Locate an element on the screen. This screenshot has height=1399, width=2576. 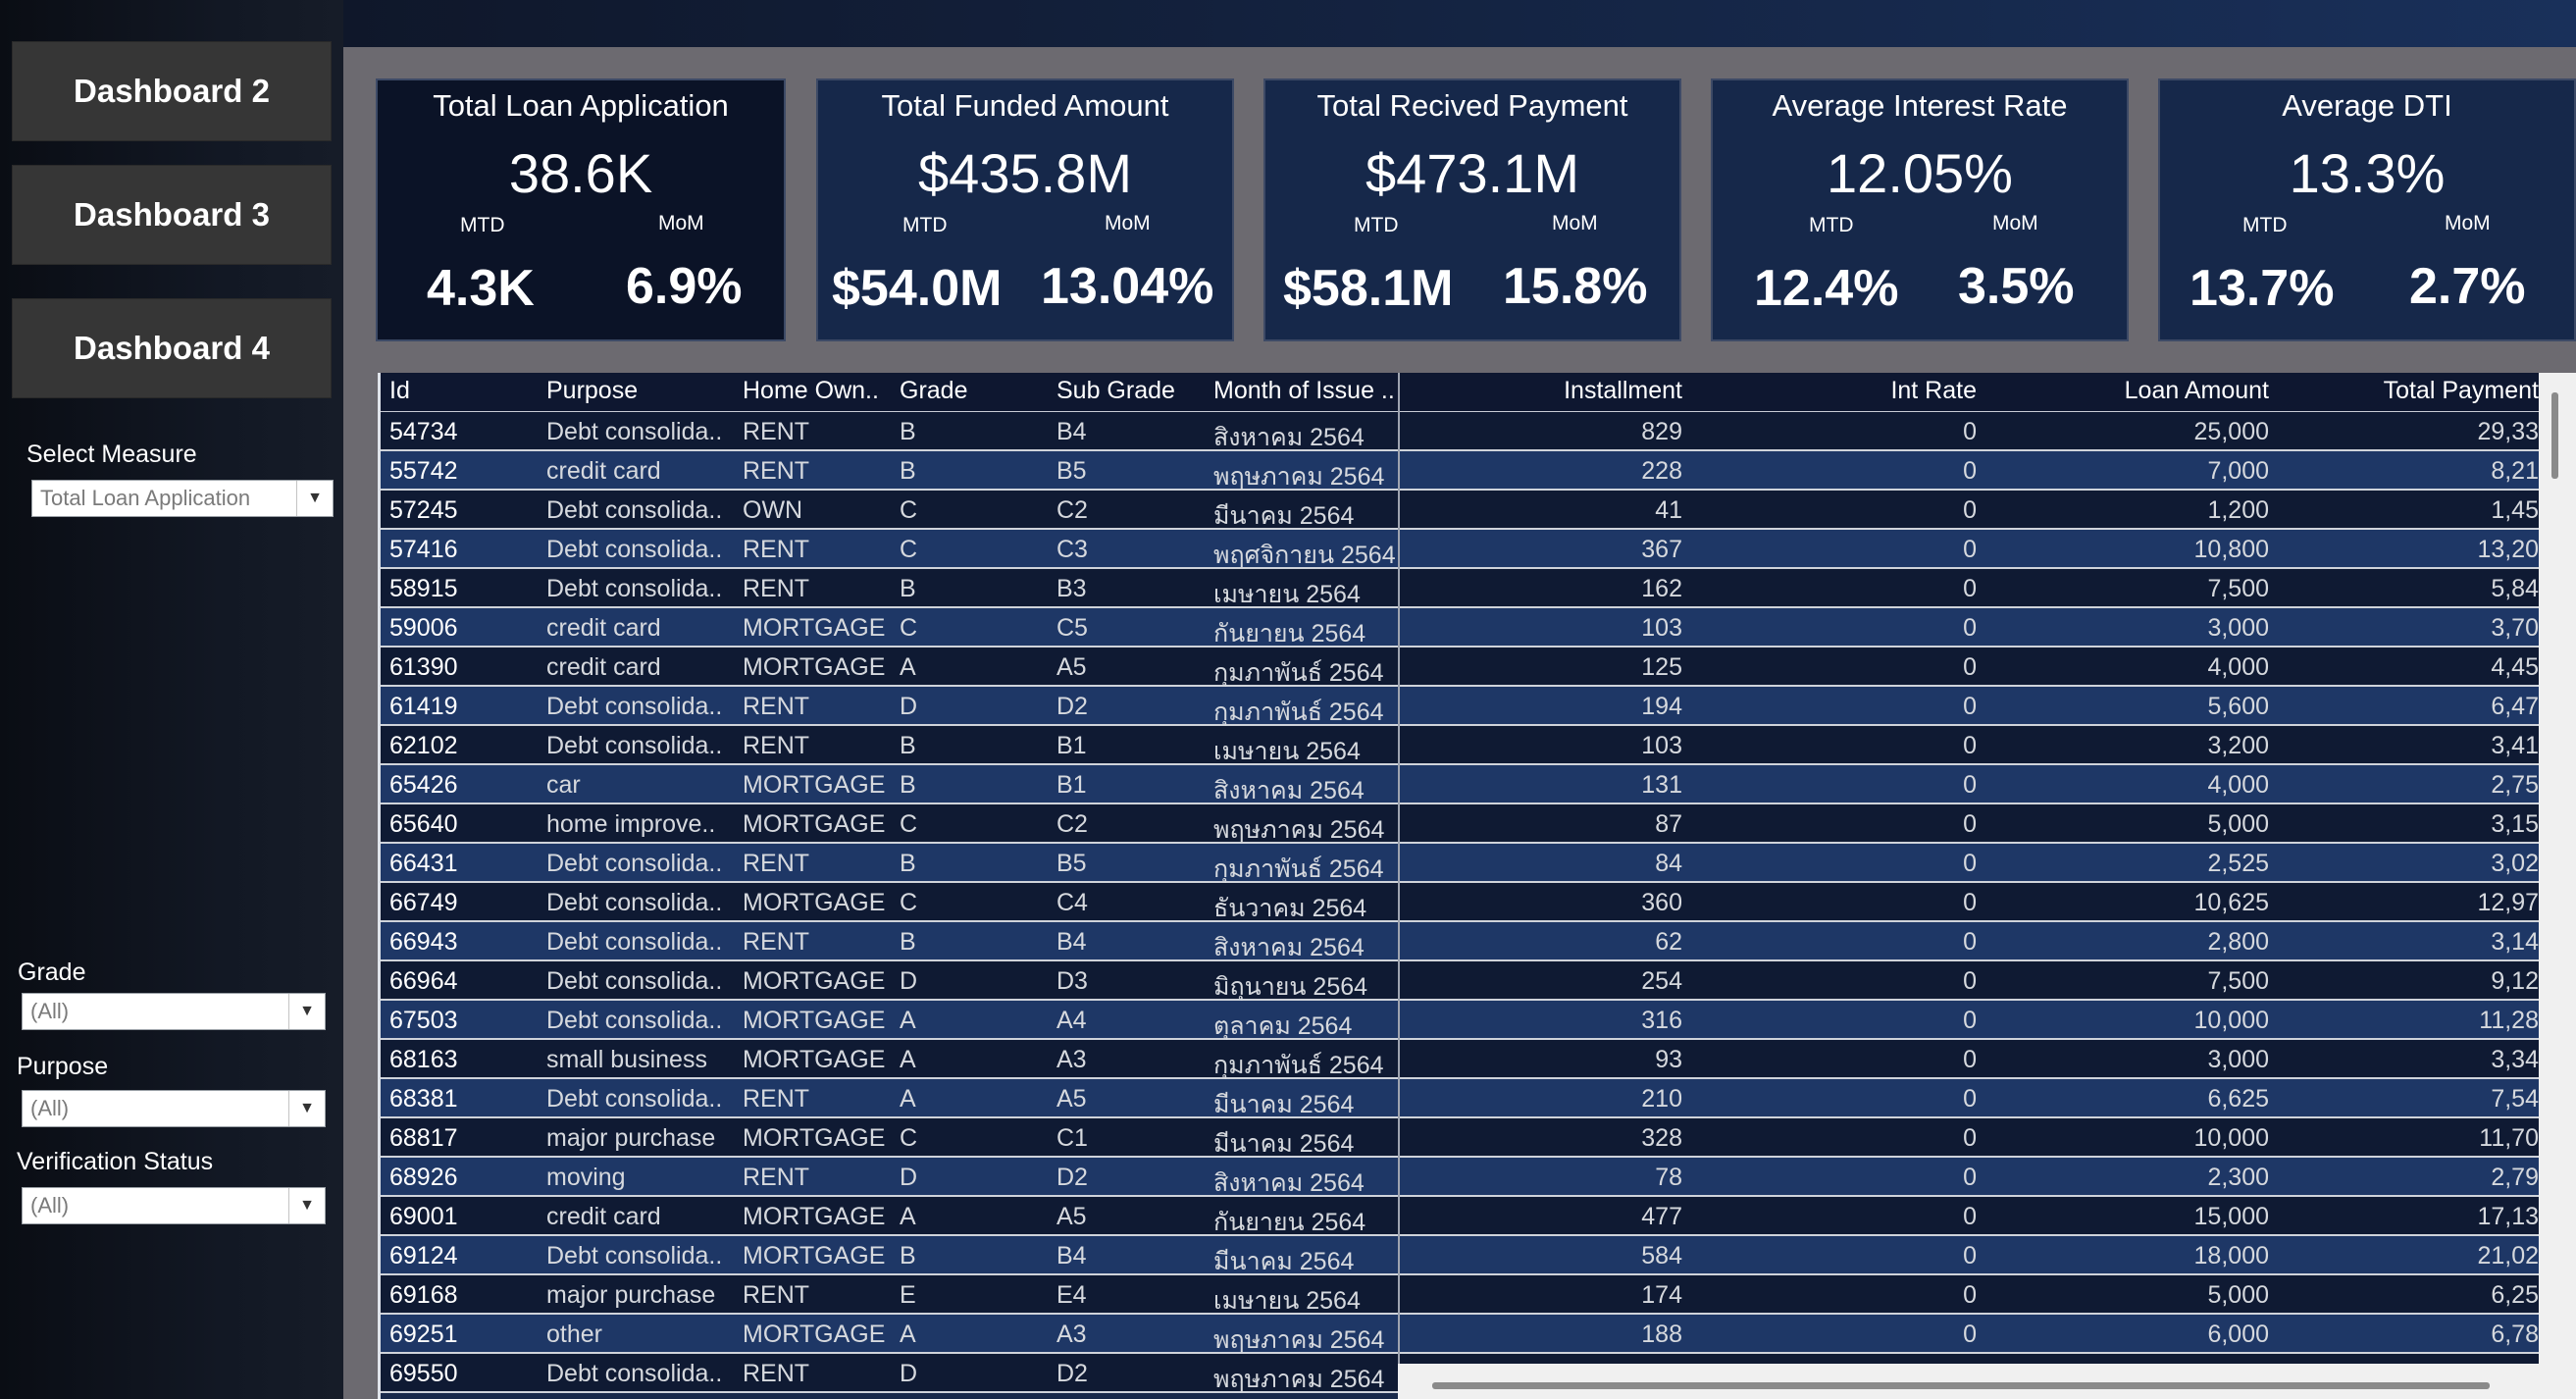
column-divider is located at coordinates (1399, 886).